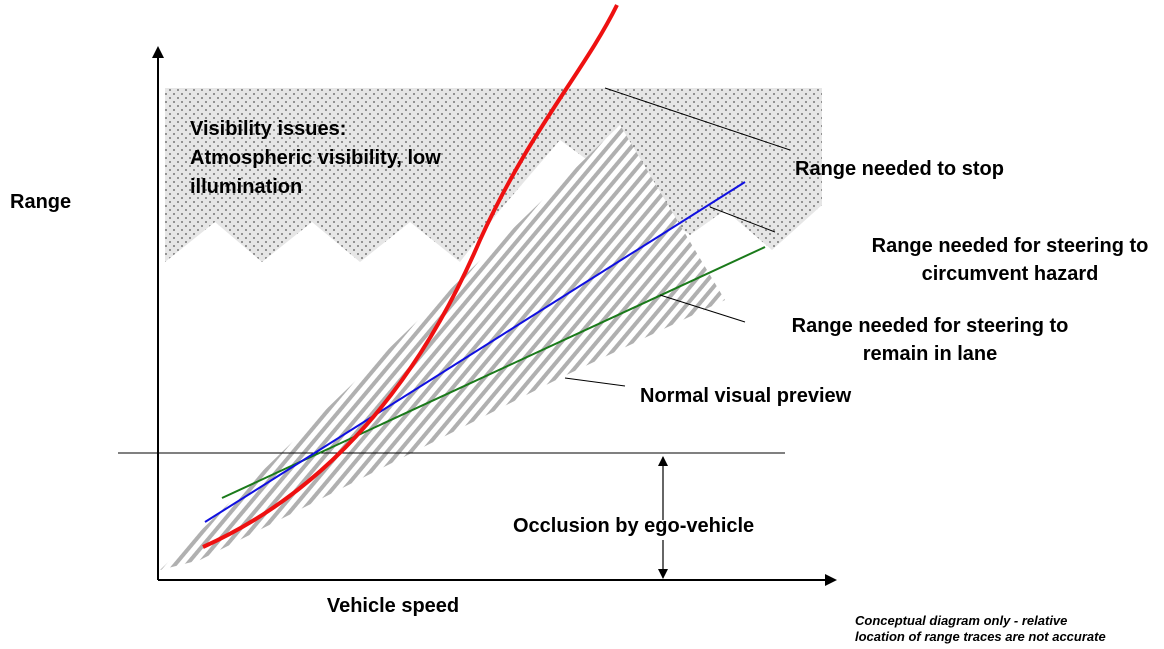 Image resolution: width=1164 pixels, height=649 pixels. Describe the element at coordinates (315, 158) in the screenshot. I see `visibility-label: Atmospheric visibility, low` at that location.